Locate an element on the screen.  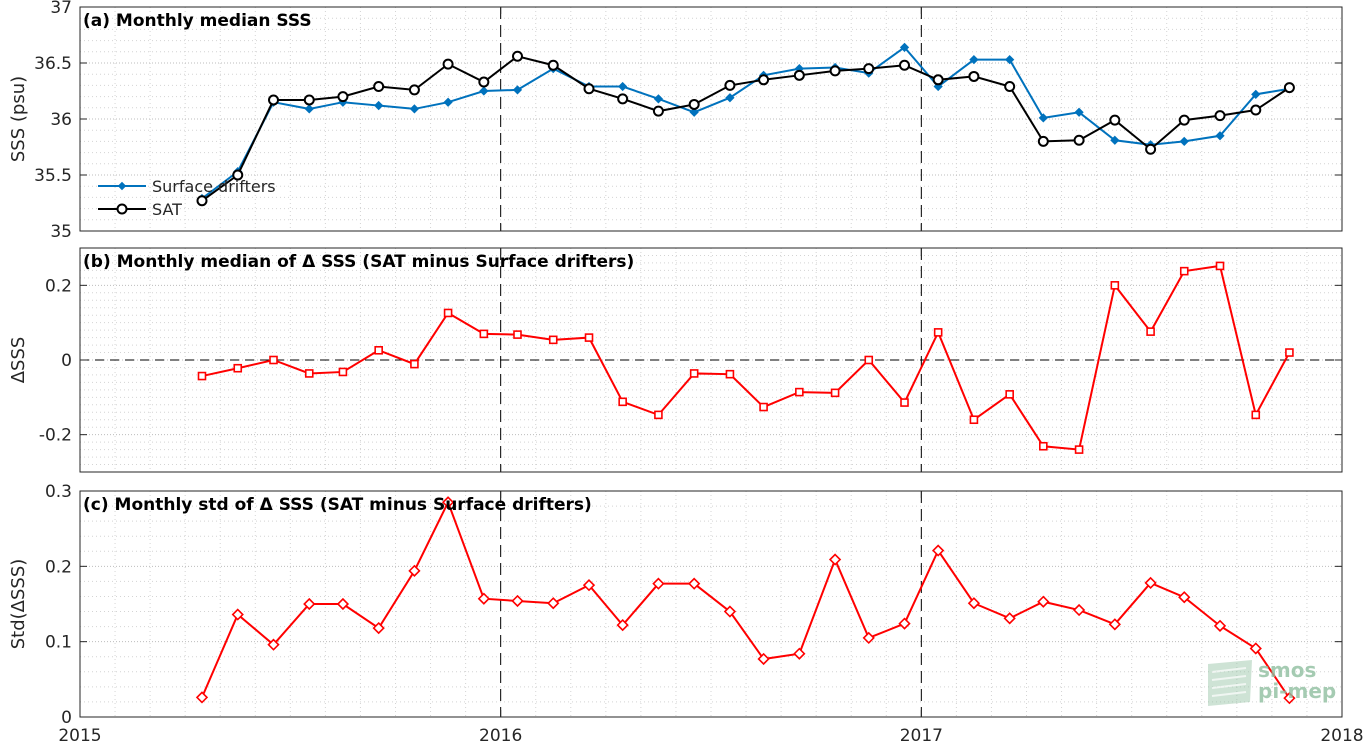
legend-label-sat: SAT is located at coordinates (167, 209).